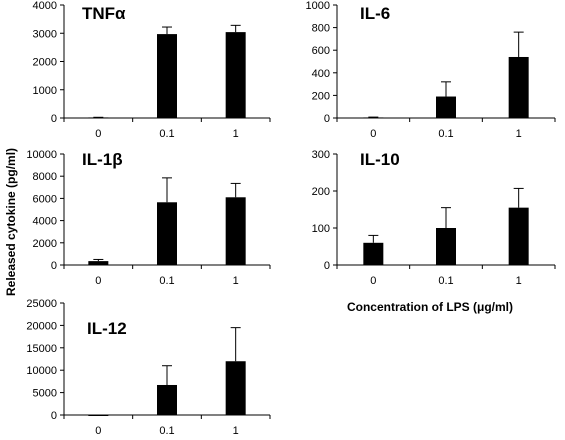  What do you see at coordinates (45, 63) in the screenshot?
I see `panel-1-y-tick-label: 2000` at bounding box center [45, 63].